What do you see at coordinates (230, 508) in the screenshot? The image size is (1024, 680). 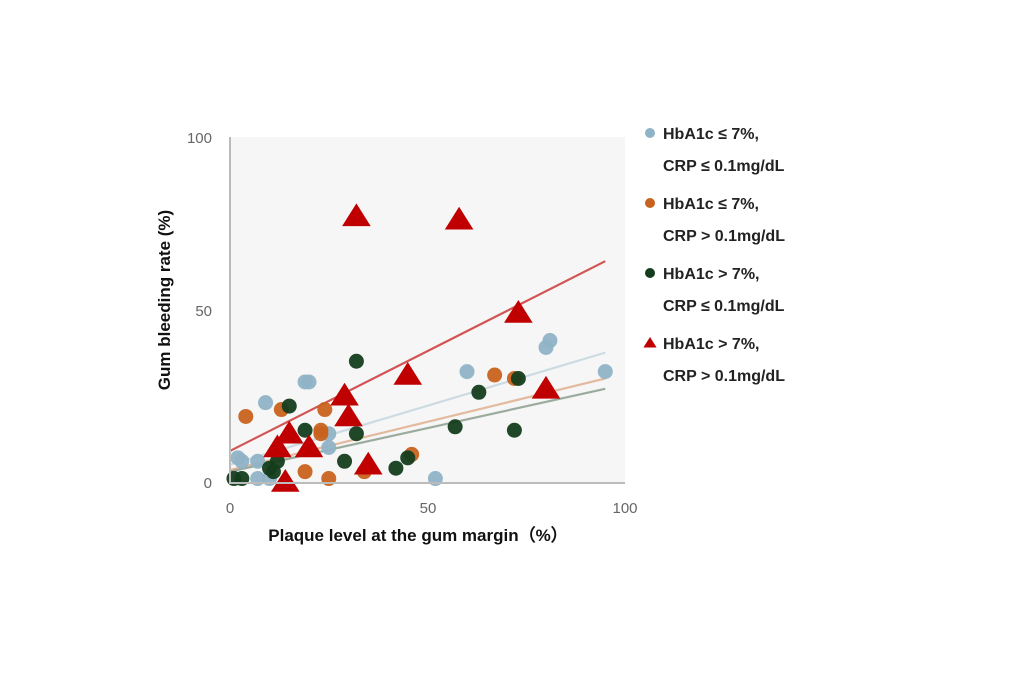 I see `x-tick-0: 0` at bounding box center [230, 508].